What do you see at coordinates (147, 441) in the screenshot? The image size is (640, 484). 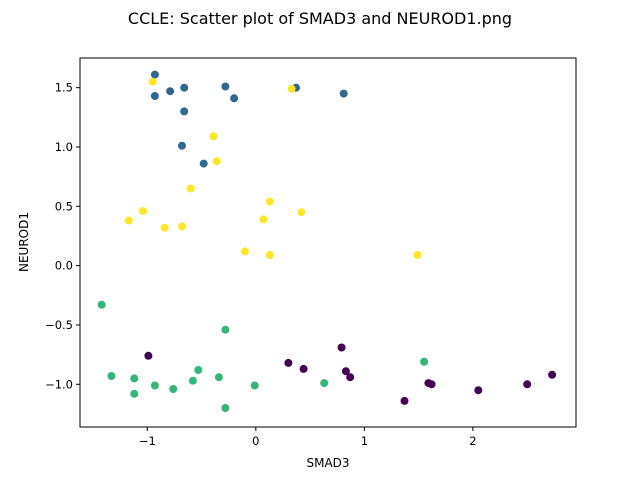 I see `x-tick-label: −1` at bounding box center [147, 441].